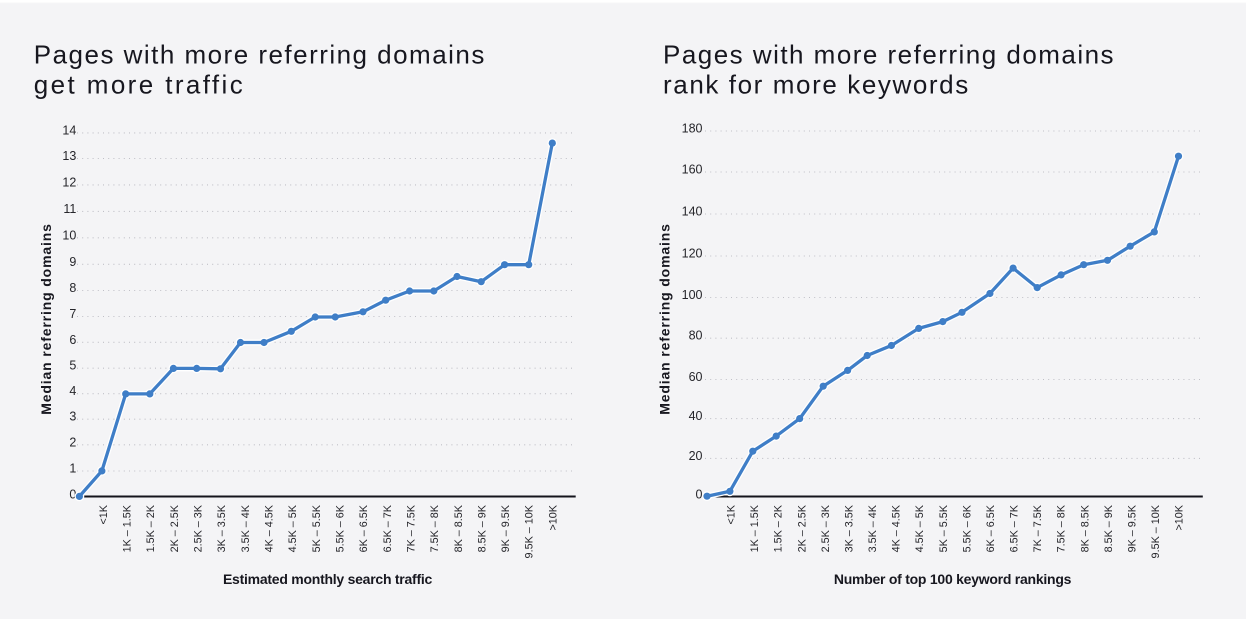  What do you see at coordinates (692, 212) in the screenshot?
I see `svg-text: 140` at bounding box center [692, 212].